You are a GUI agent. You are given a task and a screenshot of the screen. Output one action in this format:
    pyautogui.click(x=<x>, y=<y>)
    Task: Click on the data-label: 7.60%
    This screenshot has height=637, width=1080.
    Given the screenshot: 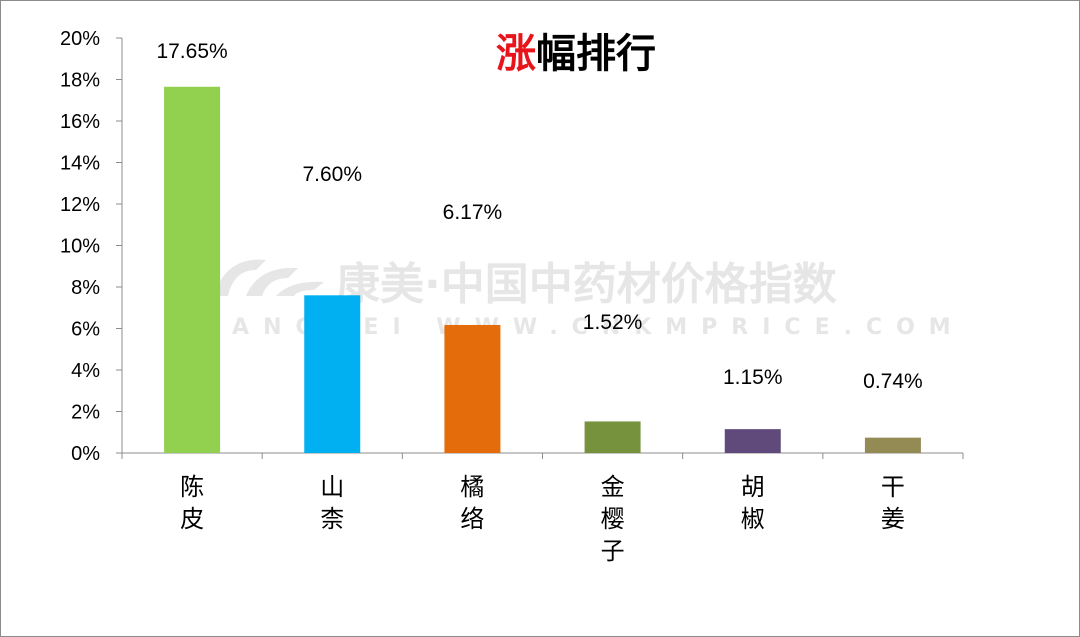 What is the action you would take?
    pyautogui.click(x=332, y=174)
    